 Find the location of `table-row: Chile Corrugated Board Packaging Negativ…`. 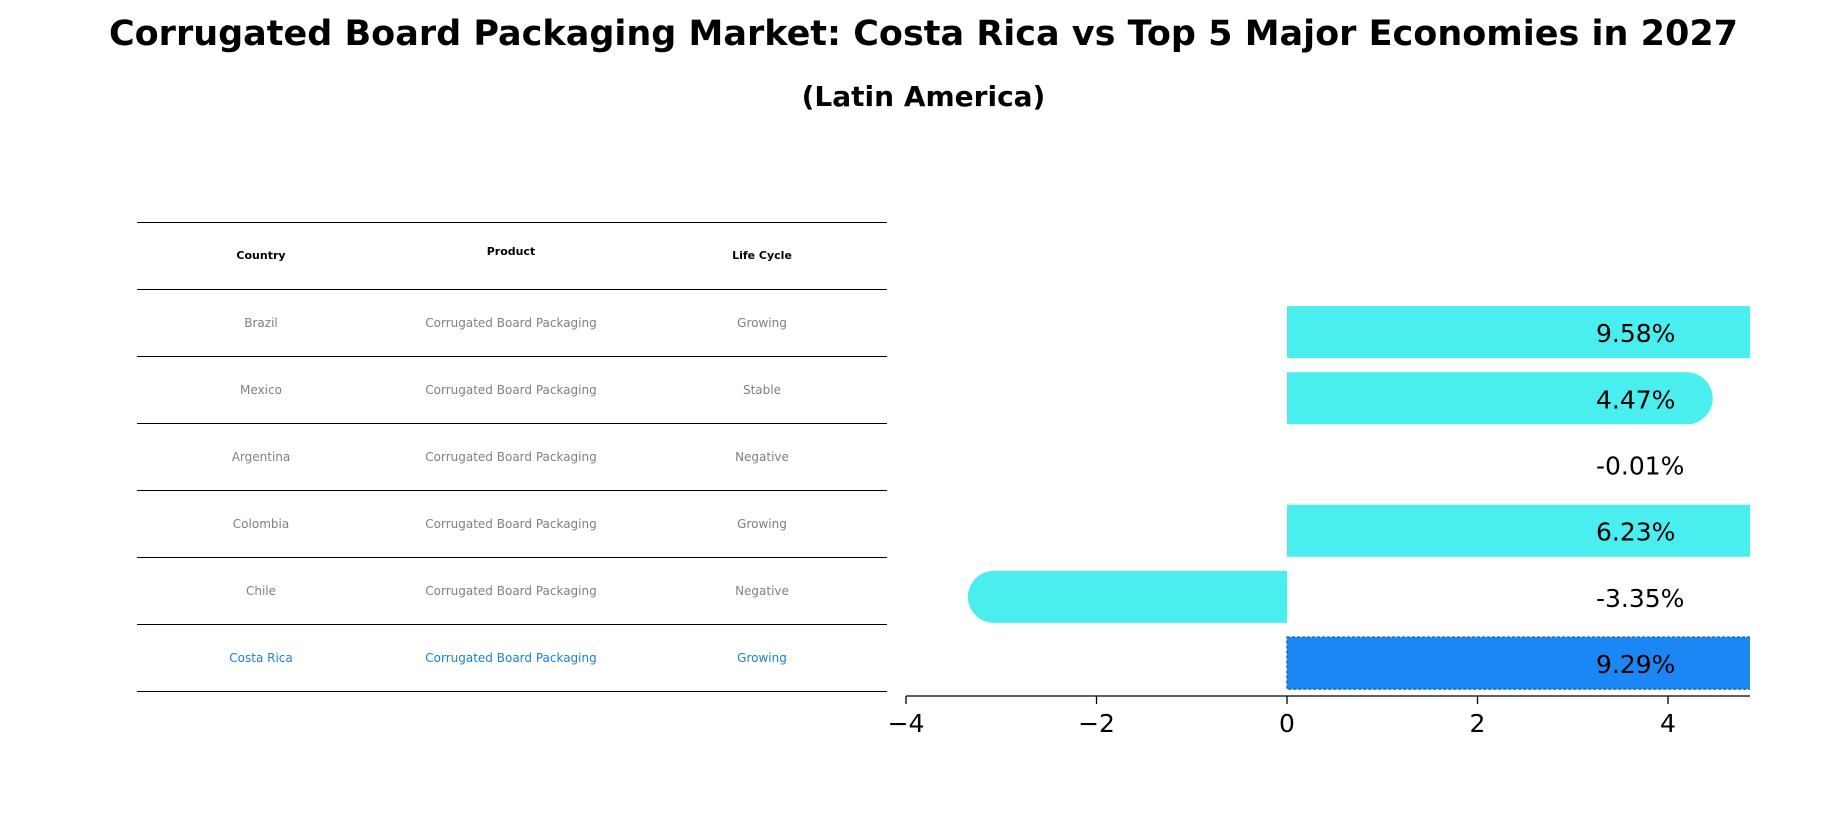

table-row: Chile Corrugated Board Packaging Negativ… is located at coordinates (512, 590).